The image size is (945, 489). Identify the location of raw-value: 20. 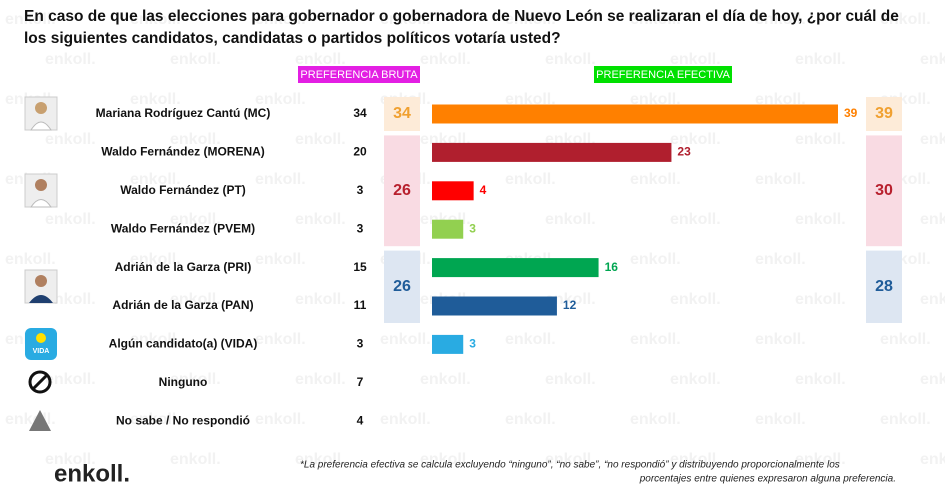
(360, 152).